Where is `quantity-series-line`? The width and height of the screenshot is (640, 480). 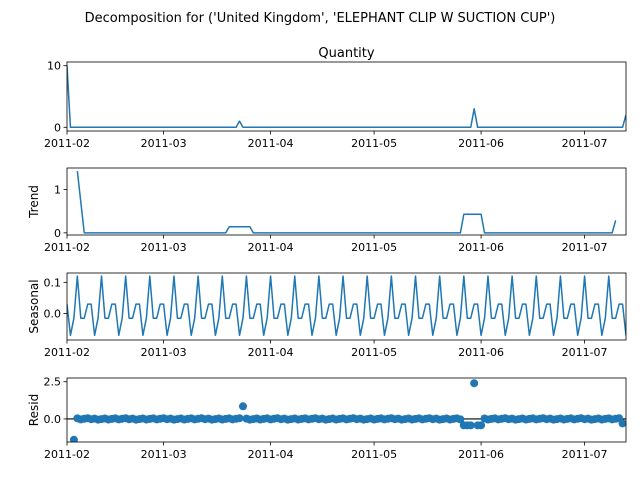
quantity-series-line is located at coordinates (346, 97).